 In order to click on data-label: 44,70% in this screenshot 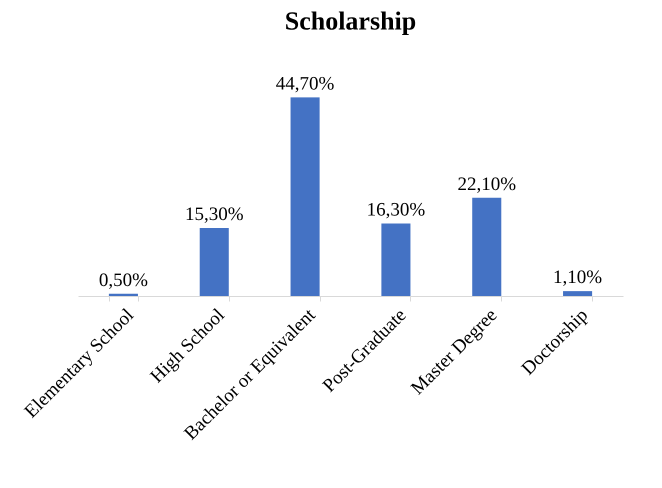, I will do `click(305, 83)`.